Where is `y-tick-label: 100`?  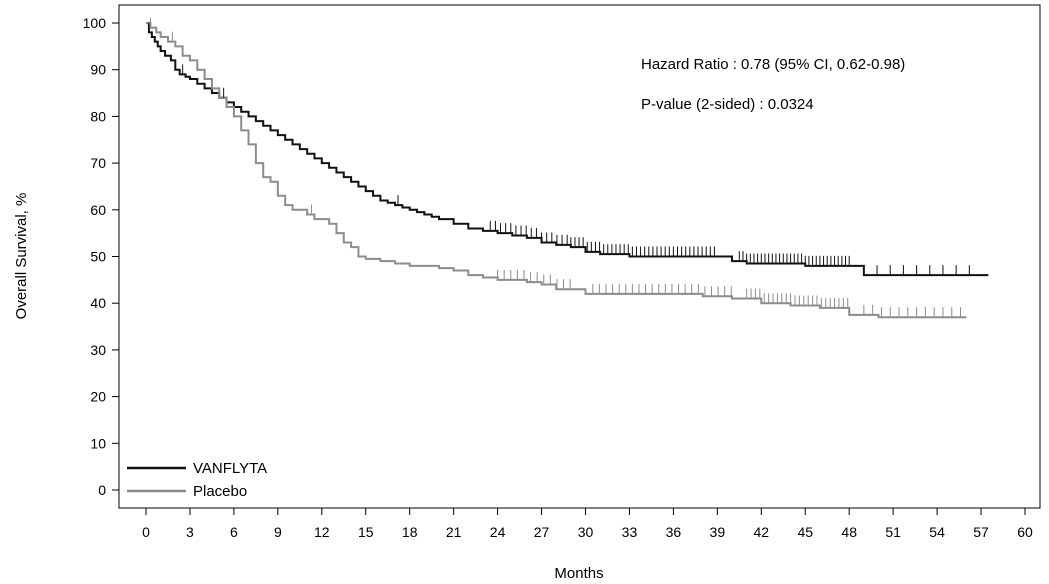 y-tick-label: 100 is located at coordinates (95, 23).